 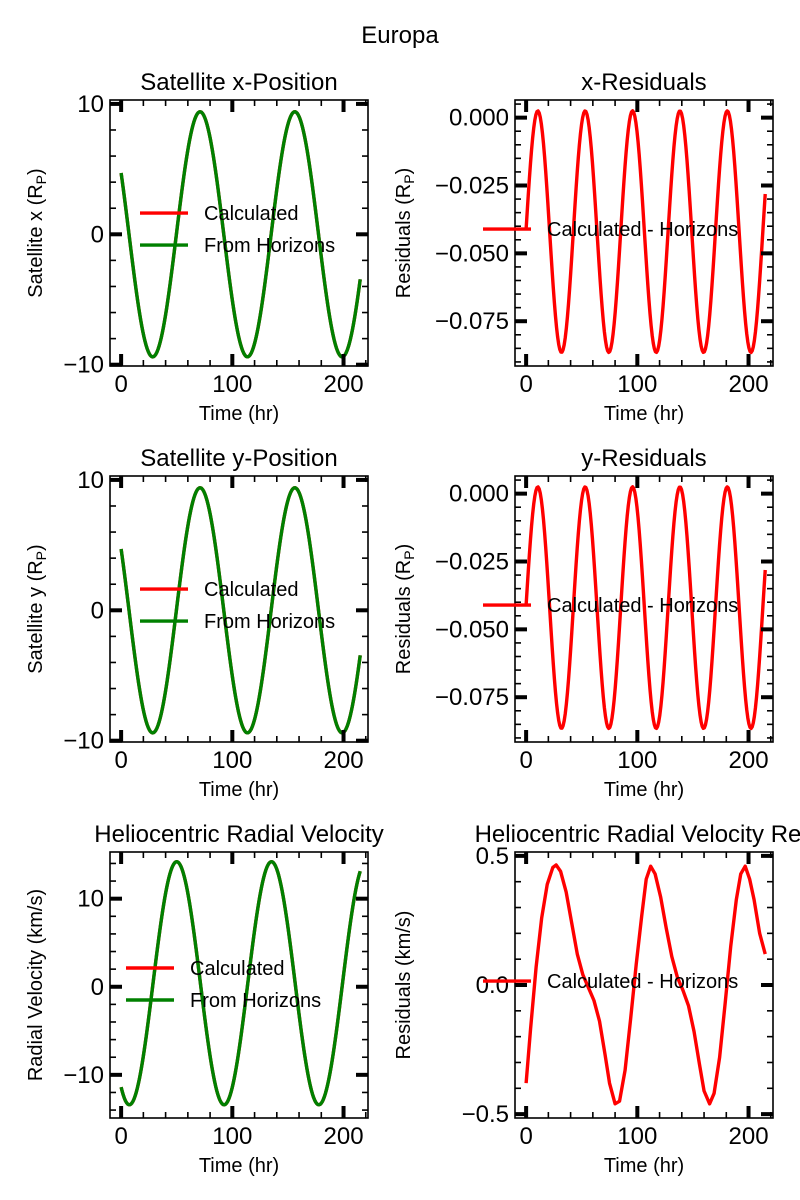 I want to click on y-axis-label: Satellite x (RP), so click(x=37, y=232).